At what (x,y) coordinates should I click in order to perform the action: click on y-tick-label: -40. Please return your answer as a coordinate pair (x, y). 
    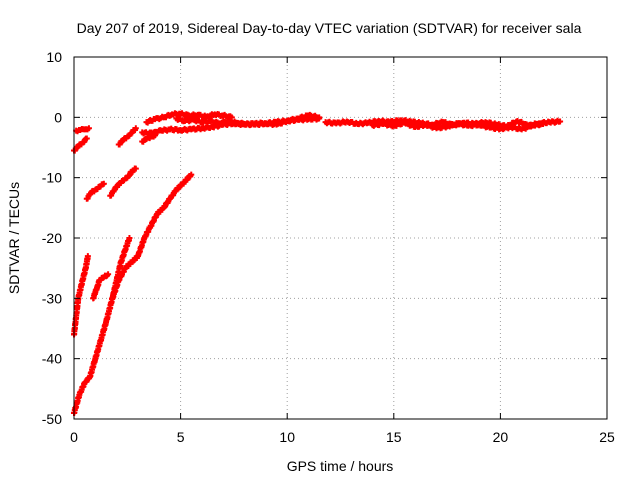
    Looking at the image, I should click on (52, 359).